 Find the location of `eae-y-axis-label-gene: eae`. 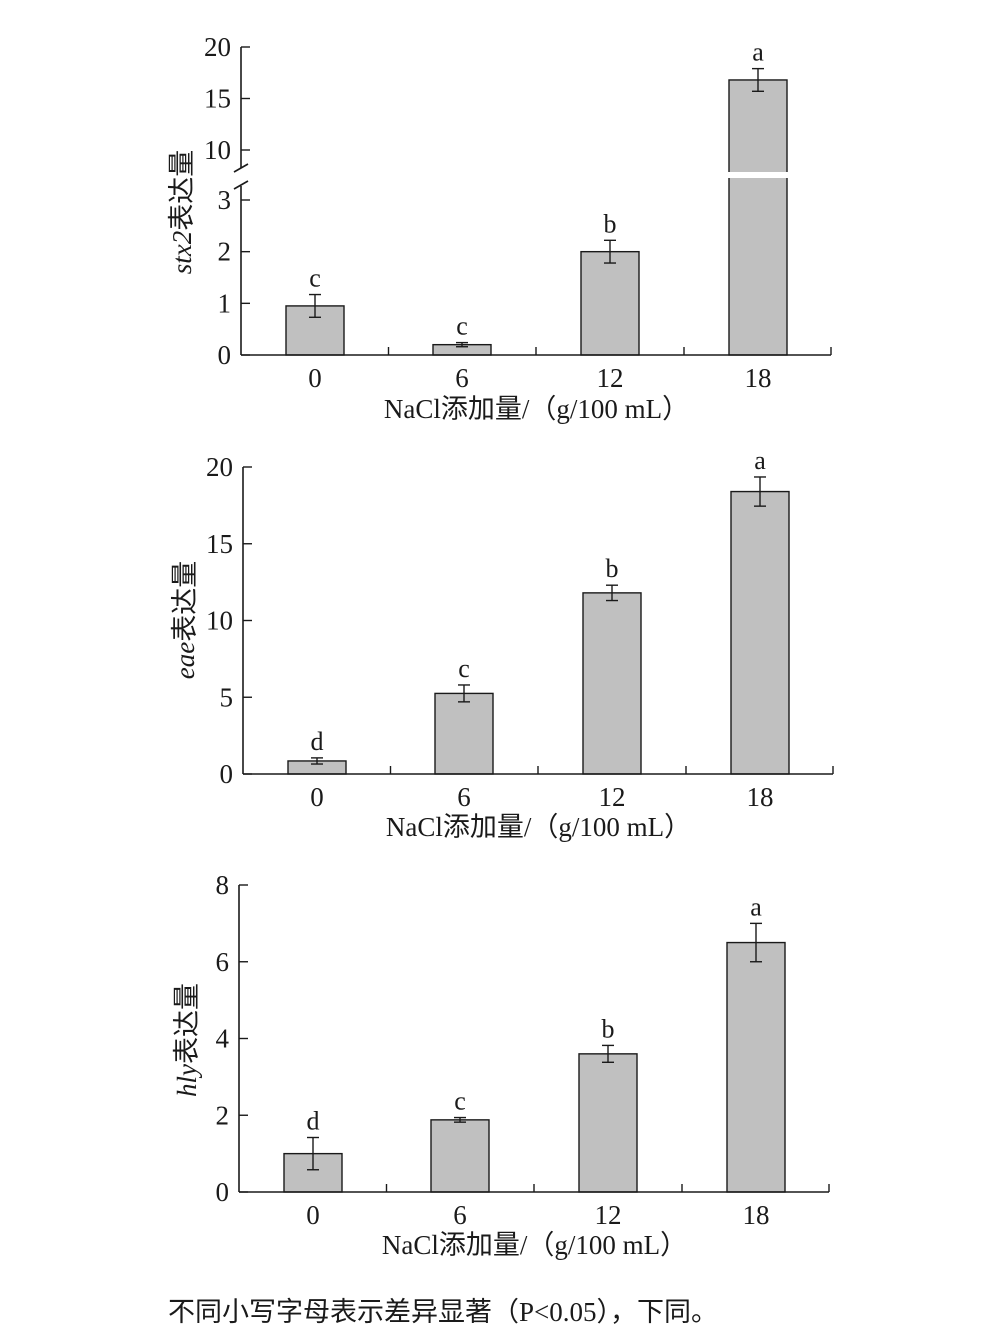

eae-y-axis-label-gene: eae is located at coordinates (185, 660).